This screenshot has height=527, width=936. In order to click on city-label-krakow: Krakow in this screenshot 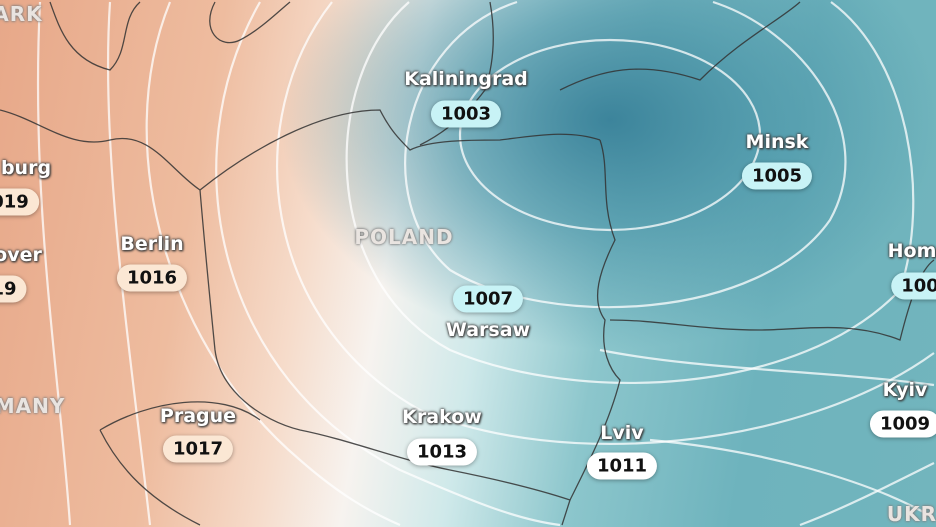, I will do `click(442, 417)`.